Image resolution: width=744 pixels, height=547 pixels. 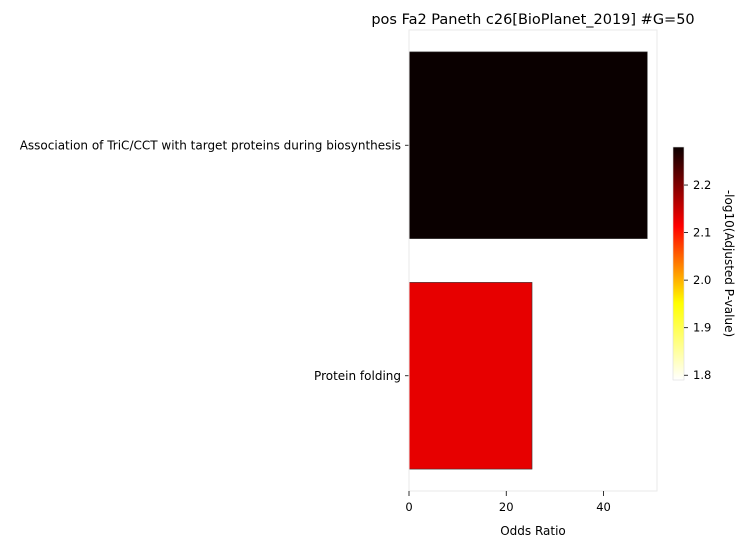 What do you see at coordinates (408, 507) in the screenshot?
I see `x-tick-label: 0` at bounding box center [408, 507].